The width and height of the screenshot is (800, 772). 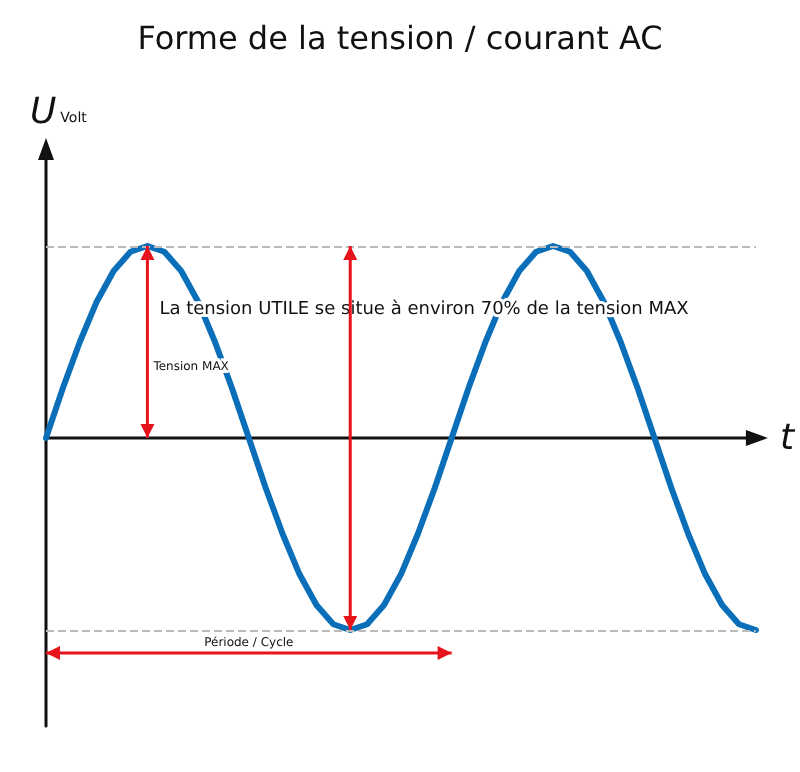 I want to click on x-axis-title: t, so click(x=787, y=438).